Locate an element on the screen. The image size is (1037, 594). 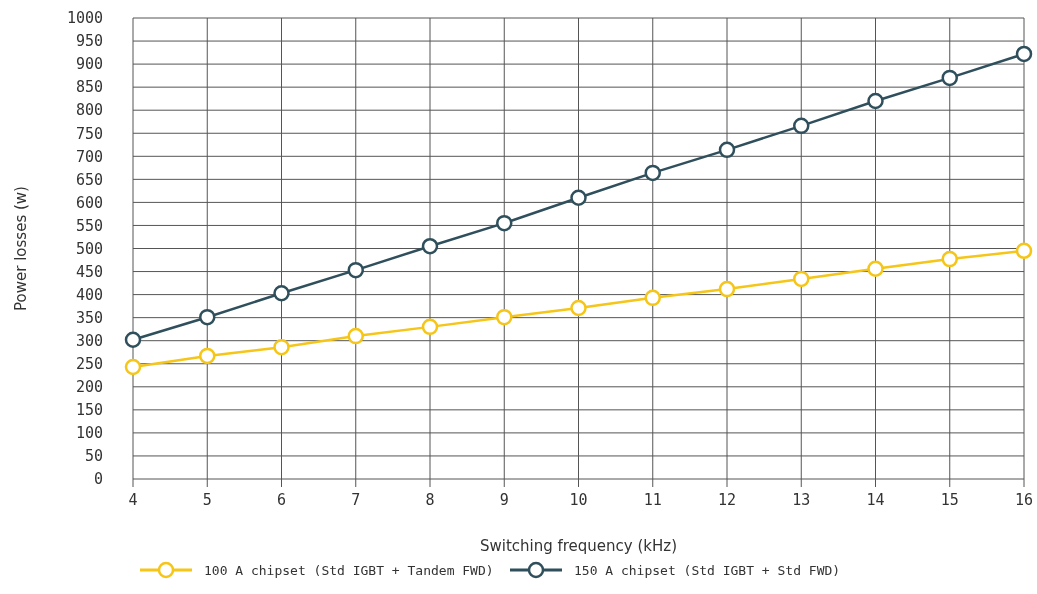
x-tick-label: 8 is located at coordinates (430, 500).